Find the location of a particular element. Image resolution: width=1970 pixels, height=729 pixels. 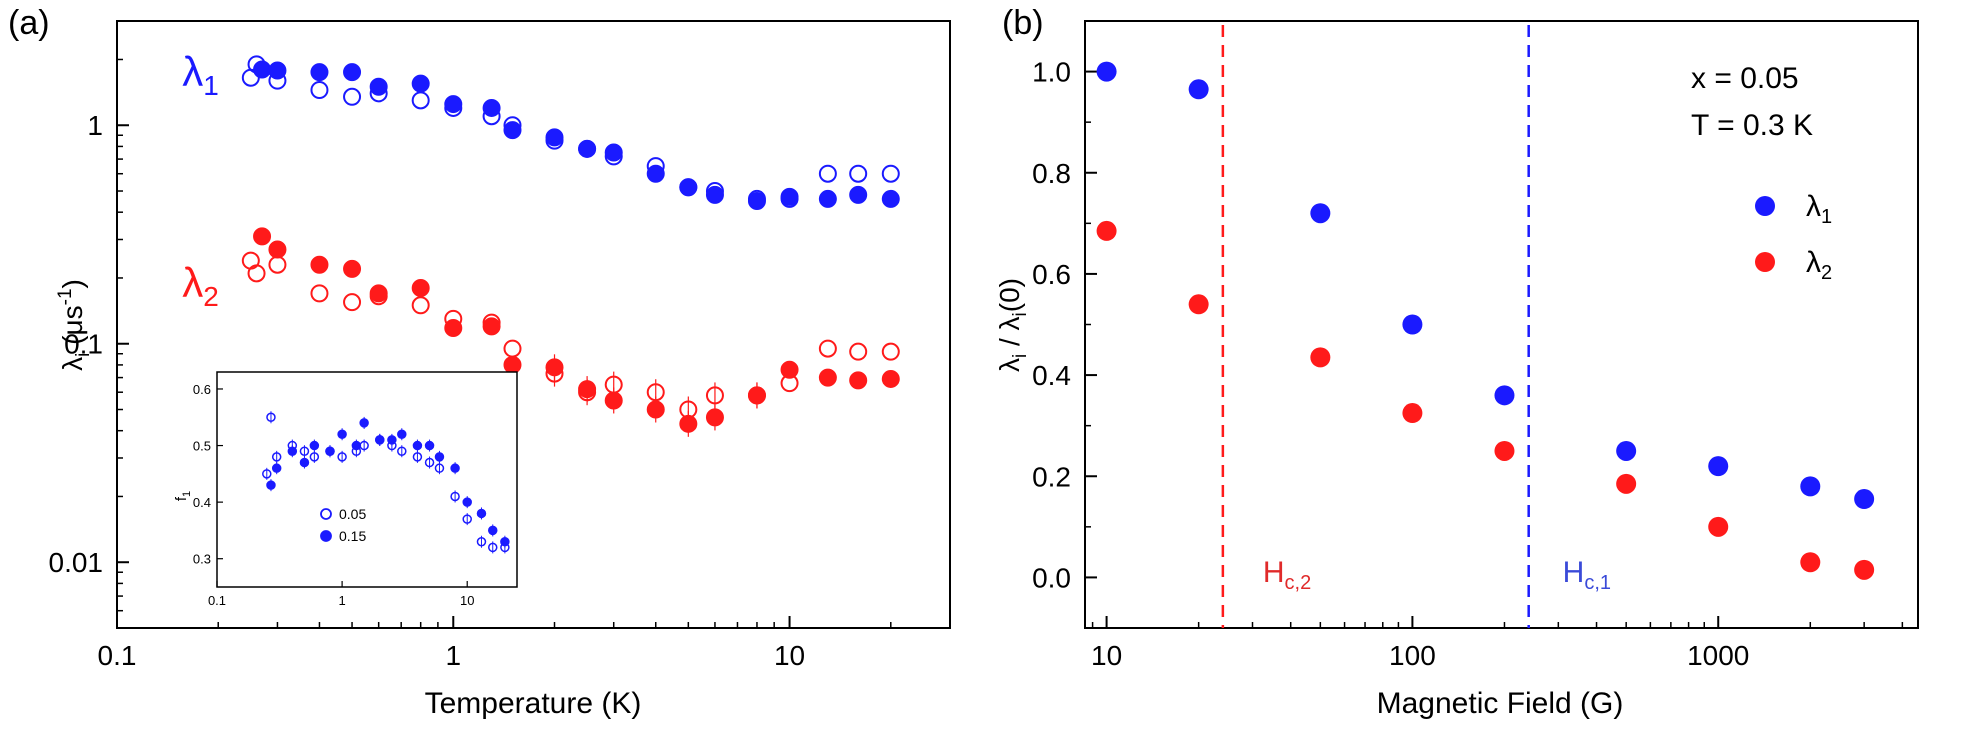

legend-marker-lambda1 is located at coordinates (1765, 206).